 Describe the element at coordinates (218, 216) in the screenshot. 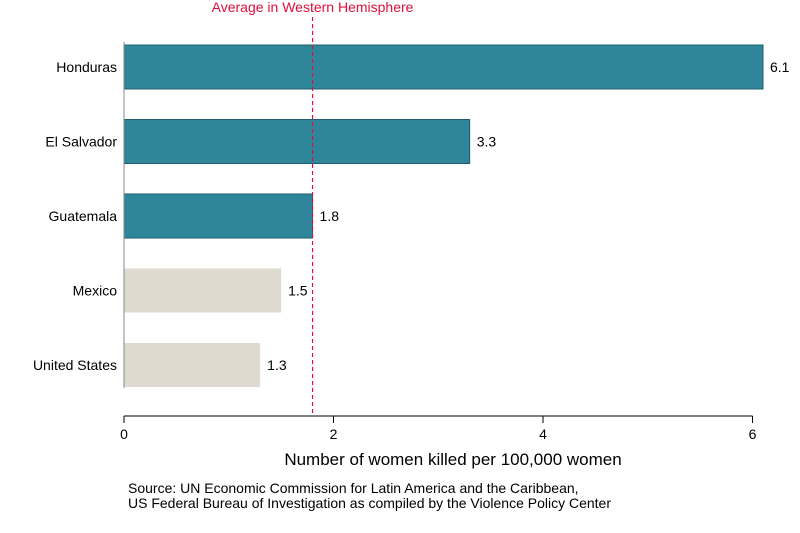

I see `bar-guatemala` at that location.